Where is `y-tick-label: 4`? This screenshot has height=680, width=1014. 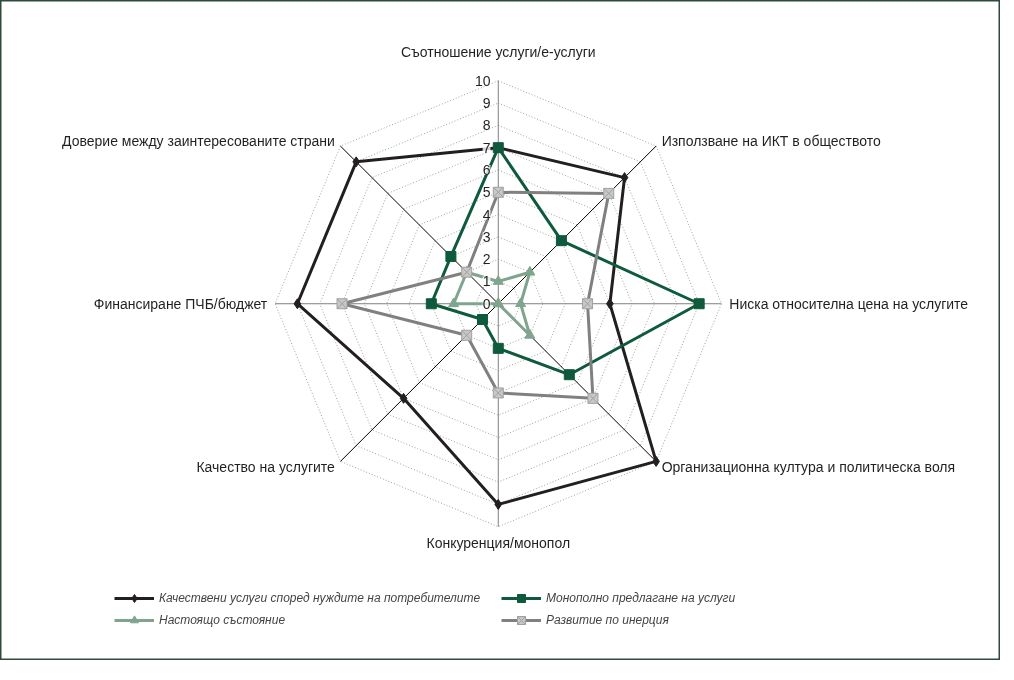 y-tick-label: 4 is located at coordinates (486, 214).